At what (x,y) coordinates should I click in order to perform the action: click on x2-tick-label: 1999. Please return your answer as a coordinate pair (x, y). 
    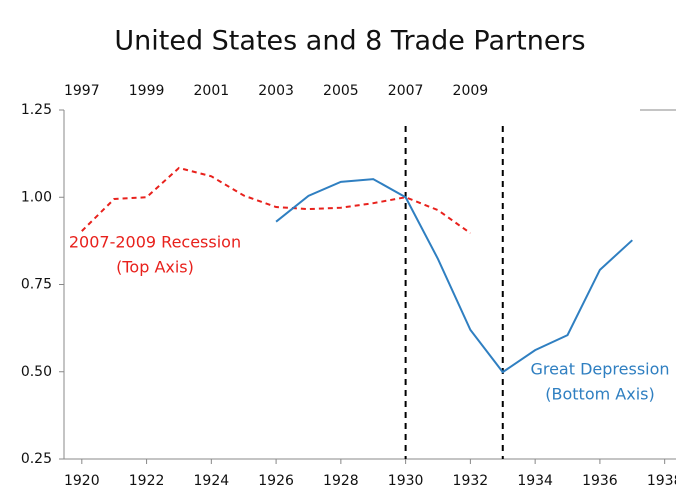
    Looking at the image, I should click on (147, 91).